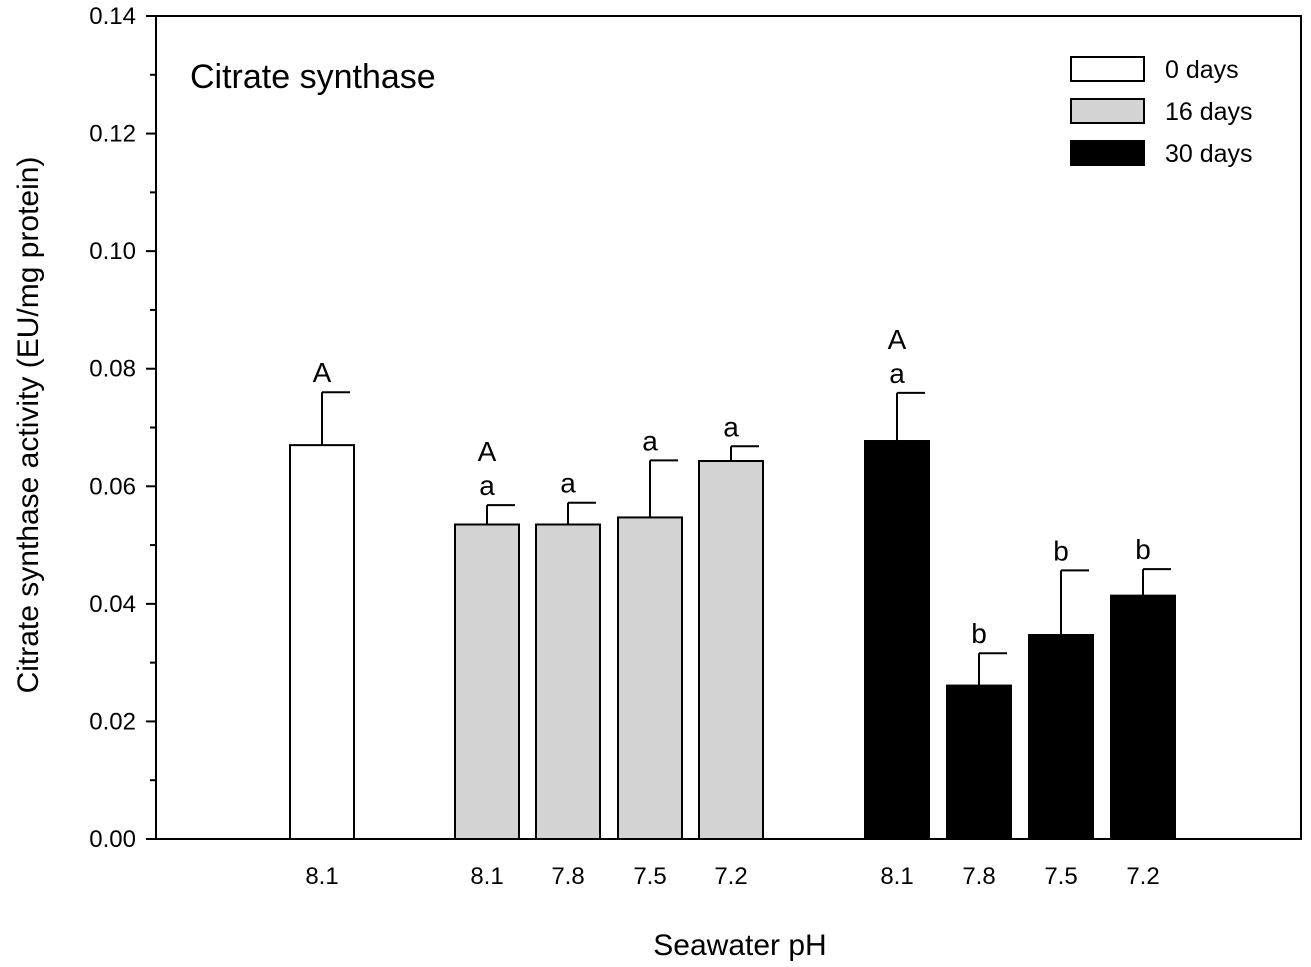 This screenshot has width=1311, height=967. Describe the element at coordinates (112, 839) in the screenshot. I see `y-tick-label: 0.00` at that location.